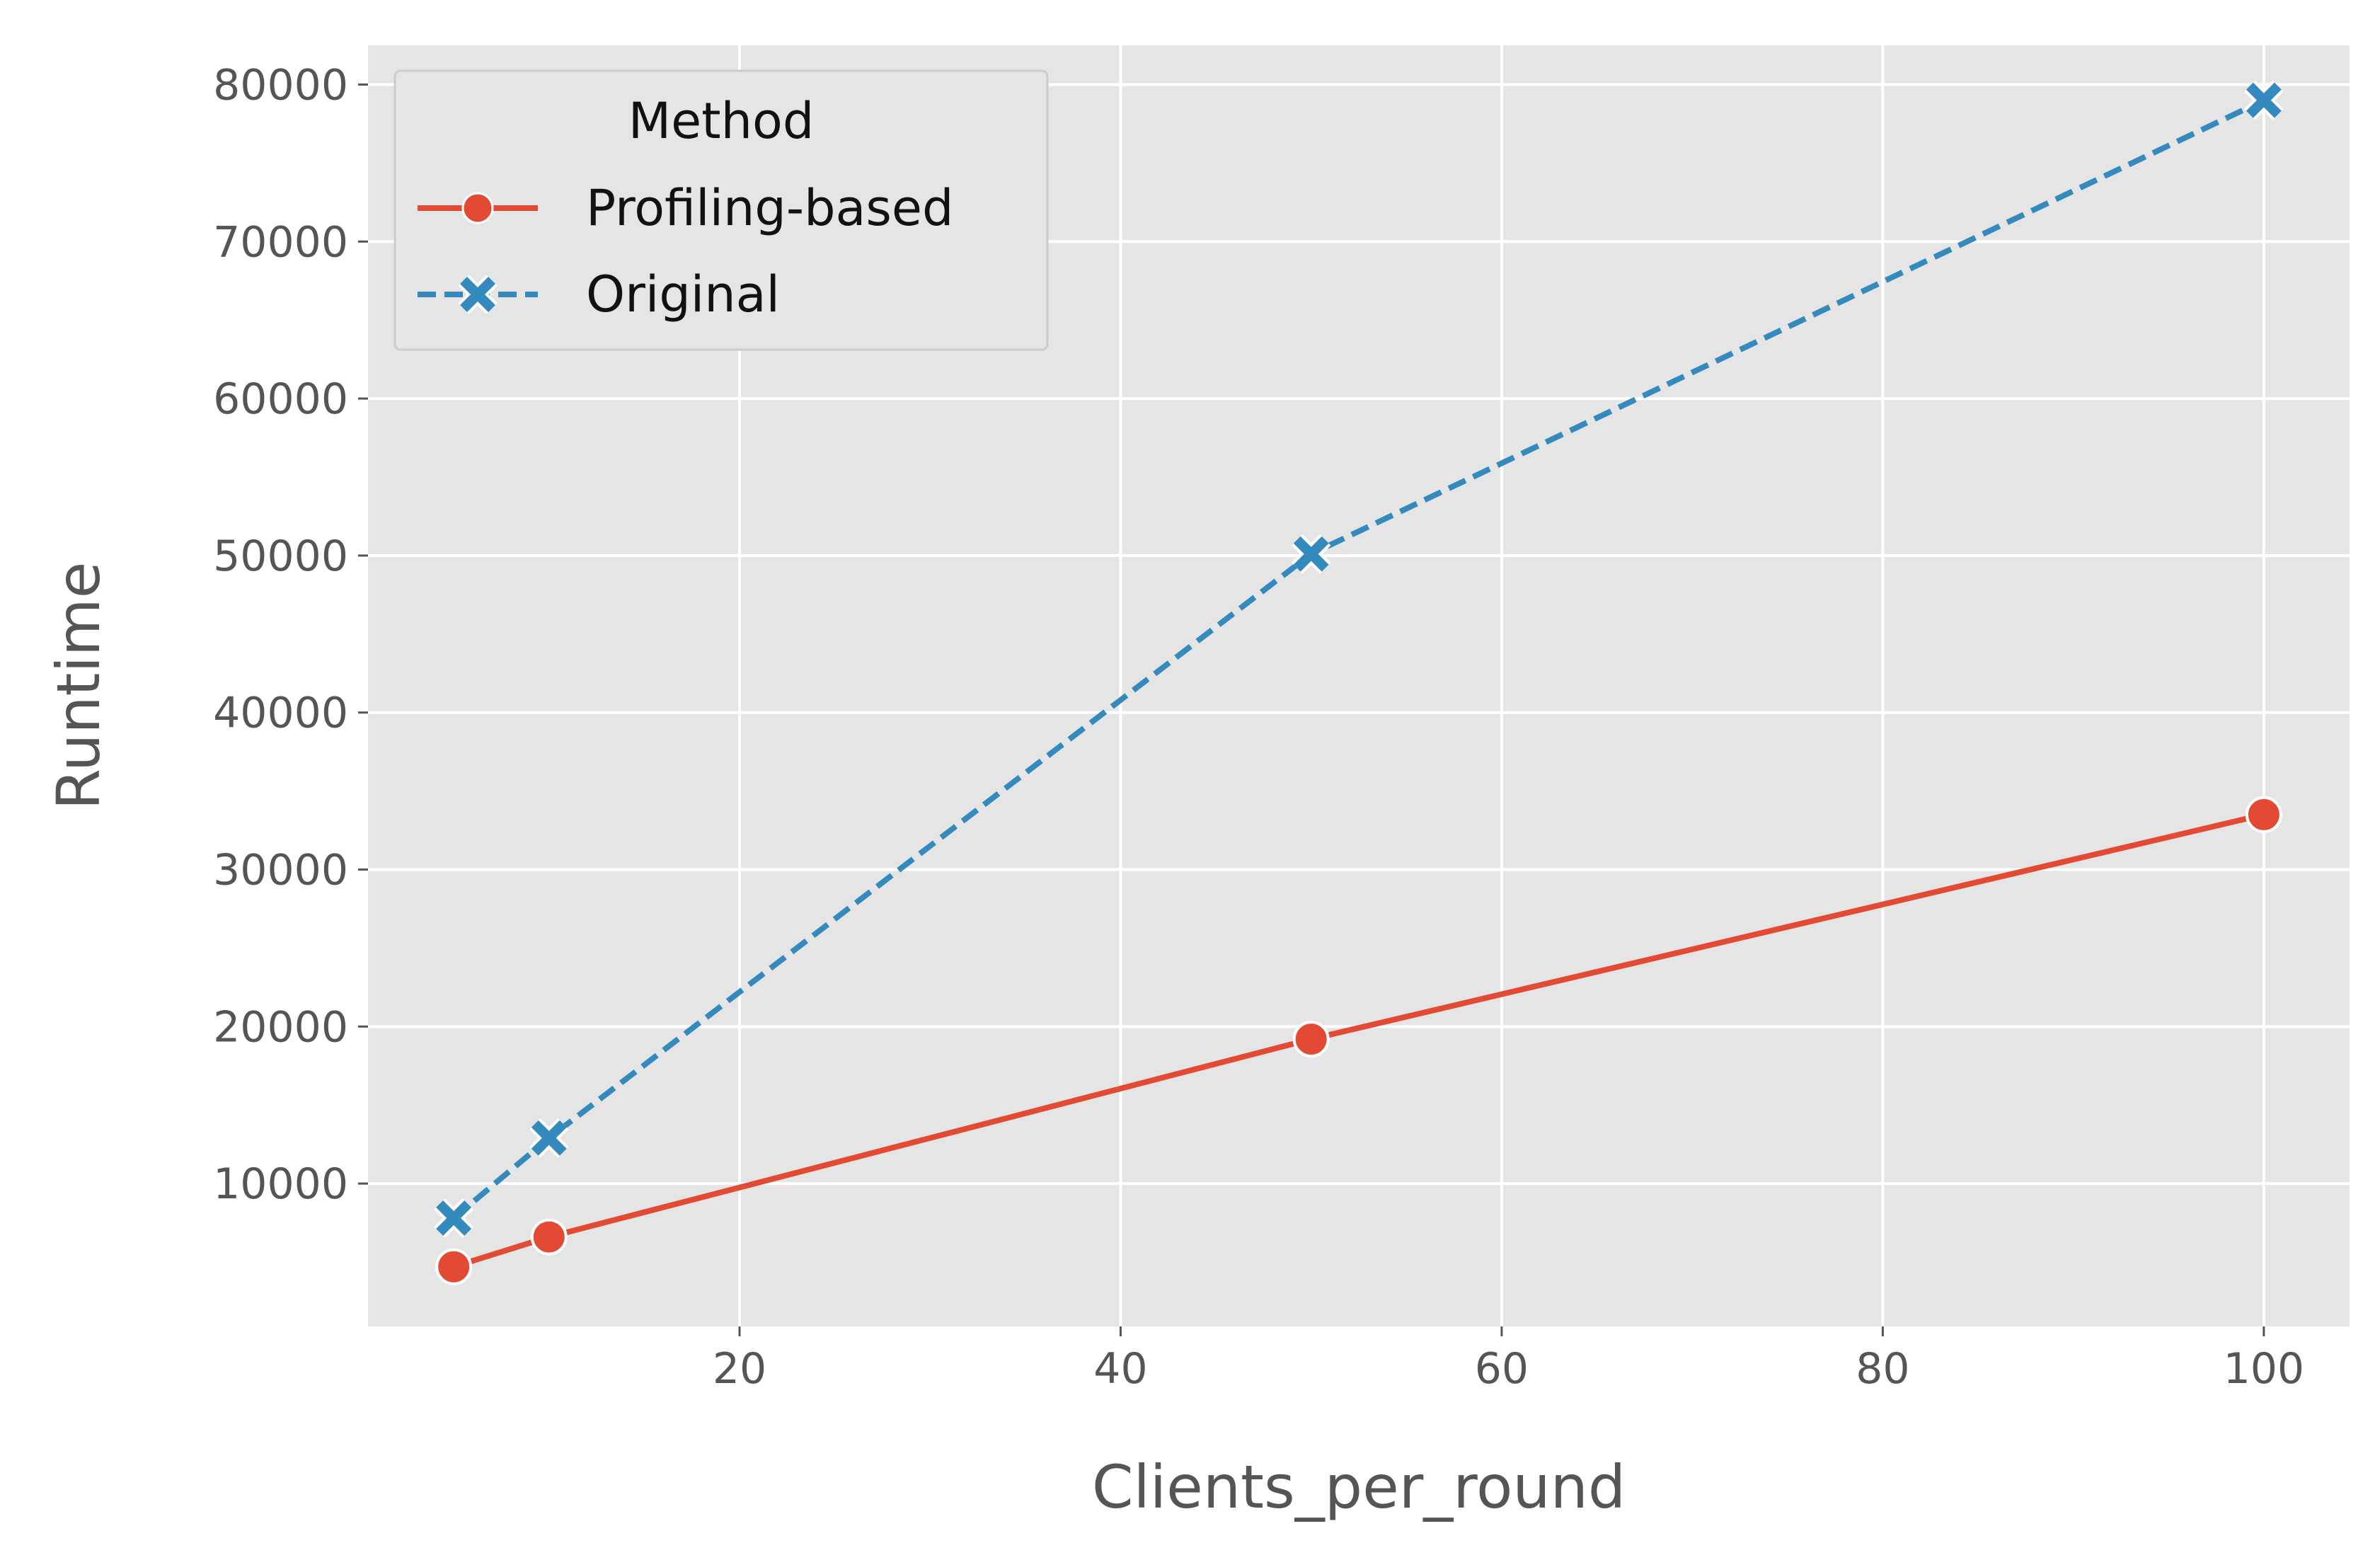  I want to click on y-tick-label: 50000, so click(280, 556).